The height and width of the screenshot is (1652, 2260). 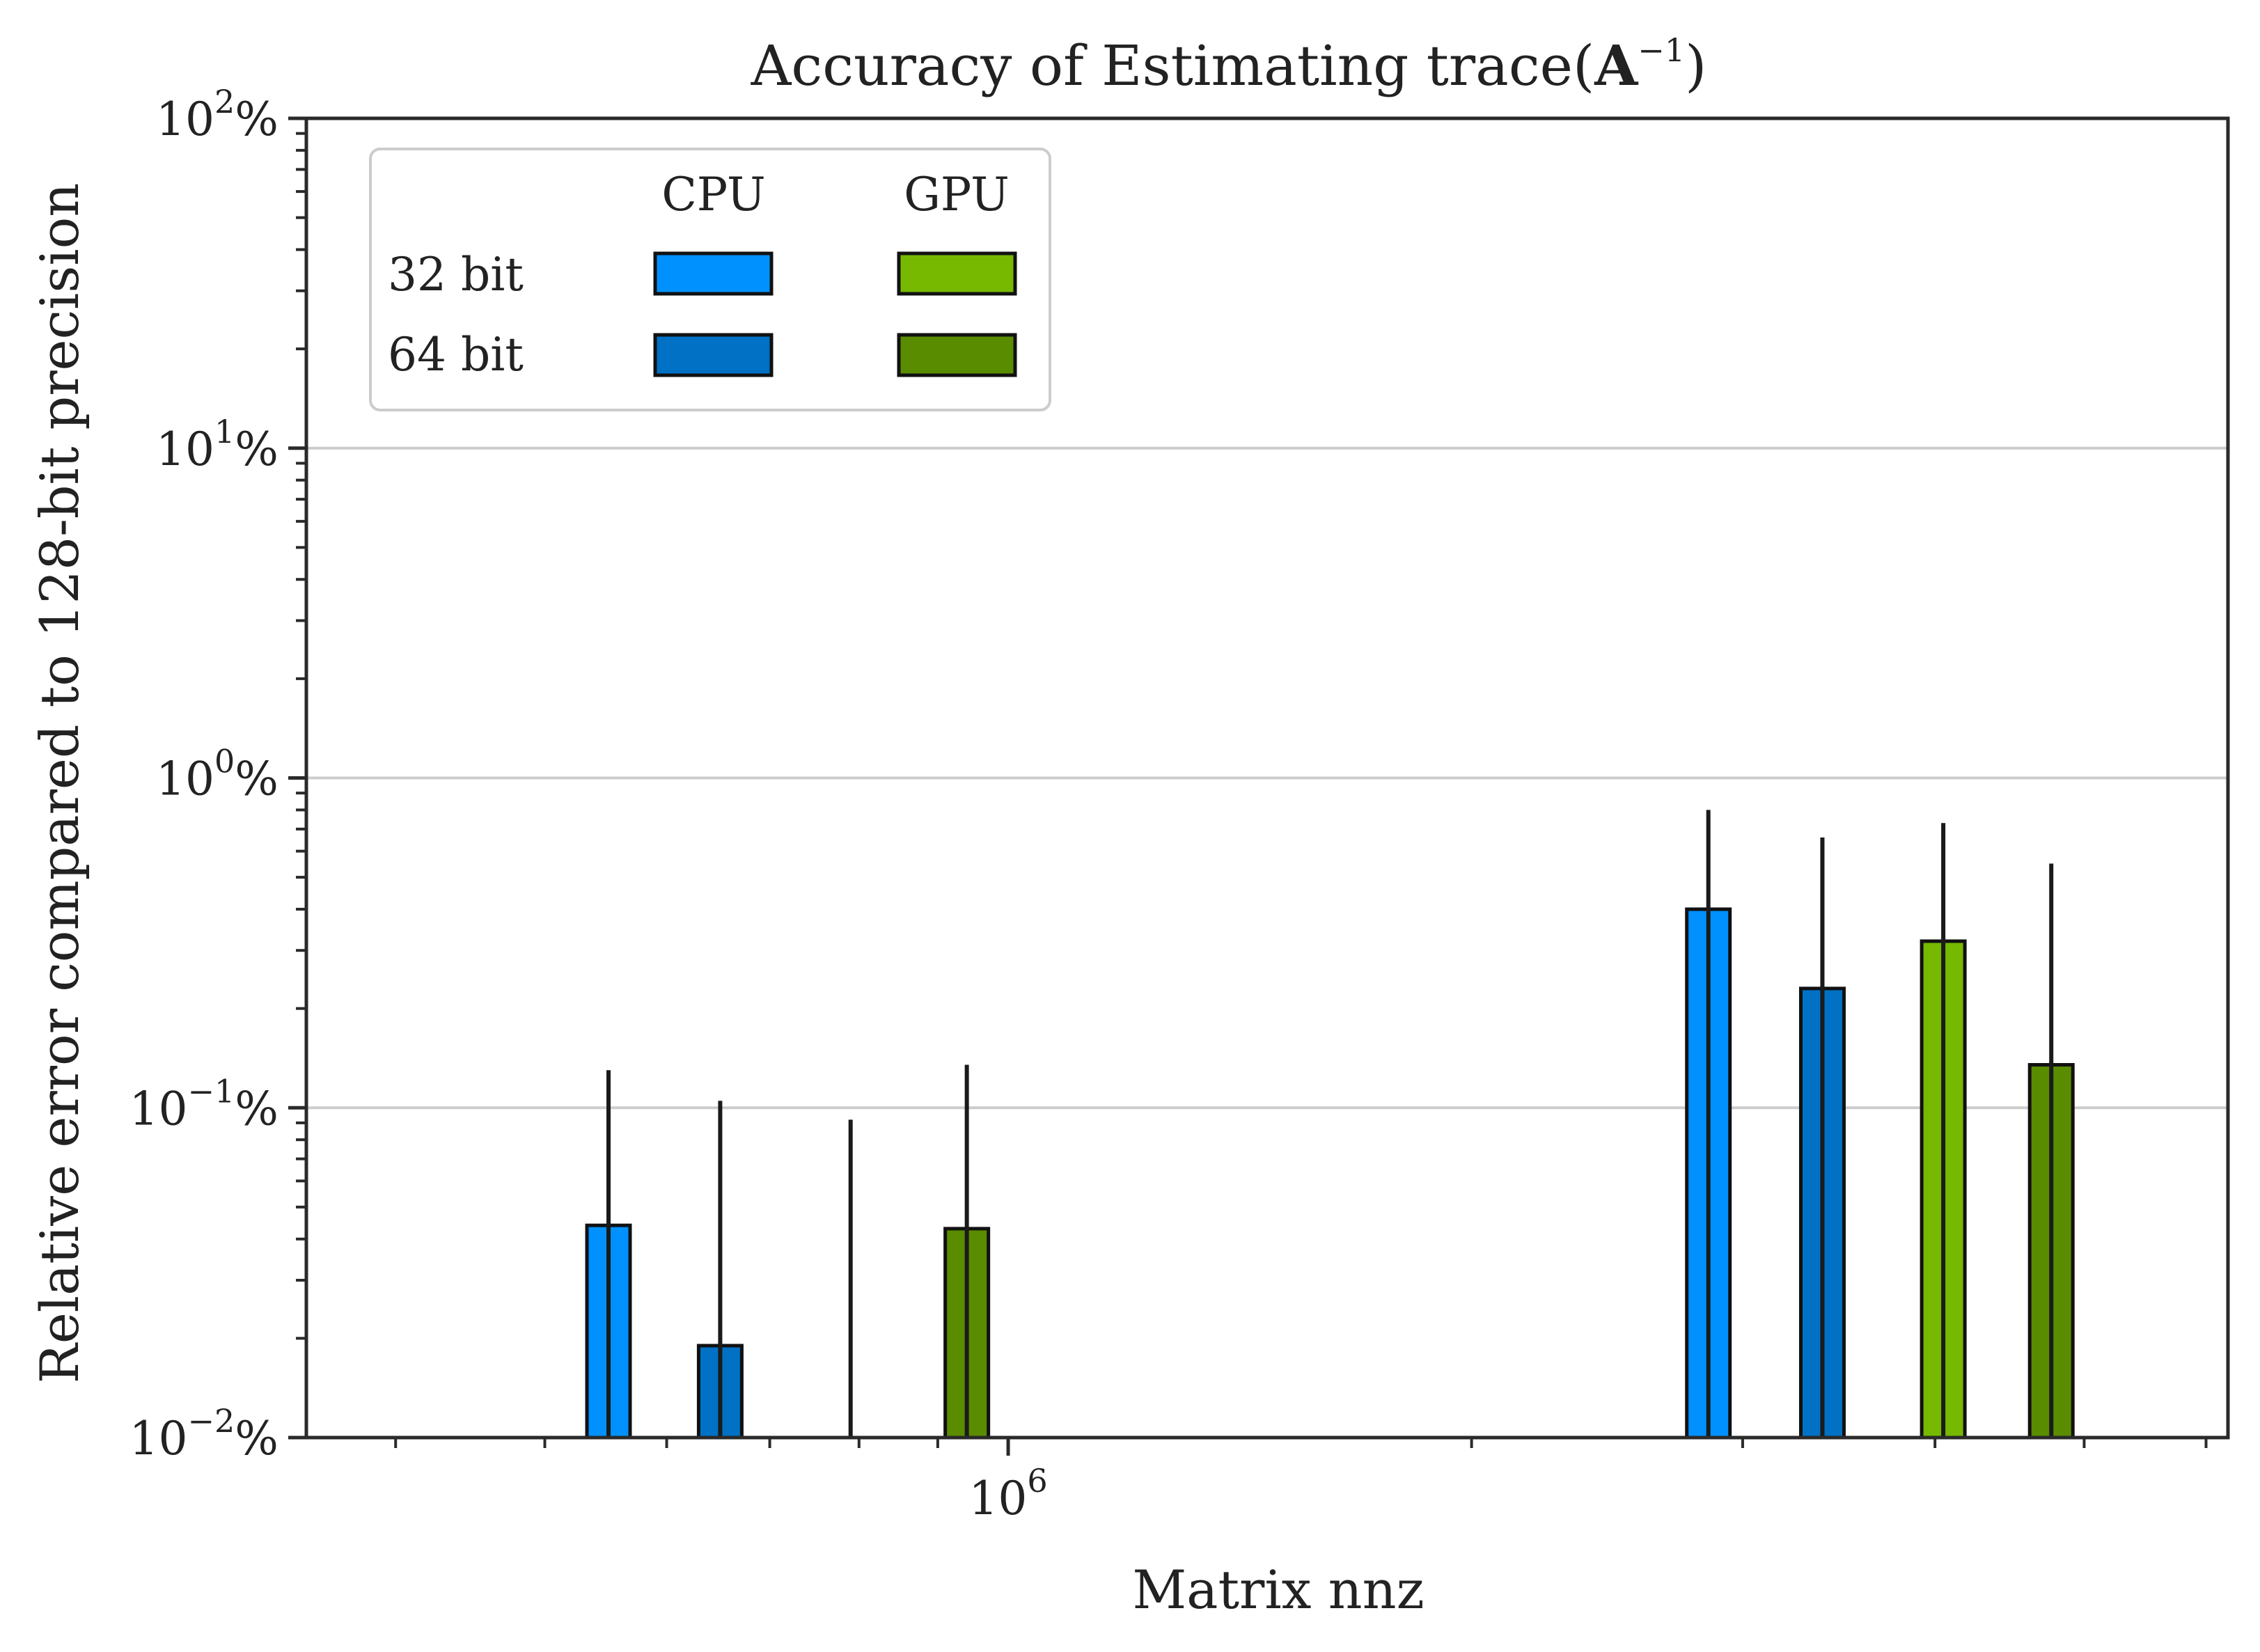 What do you see at coordinates (1007, 1493) in the screenshot?
I see `x-tick-label: 106` at bounding box center [1007, 1493].